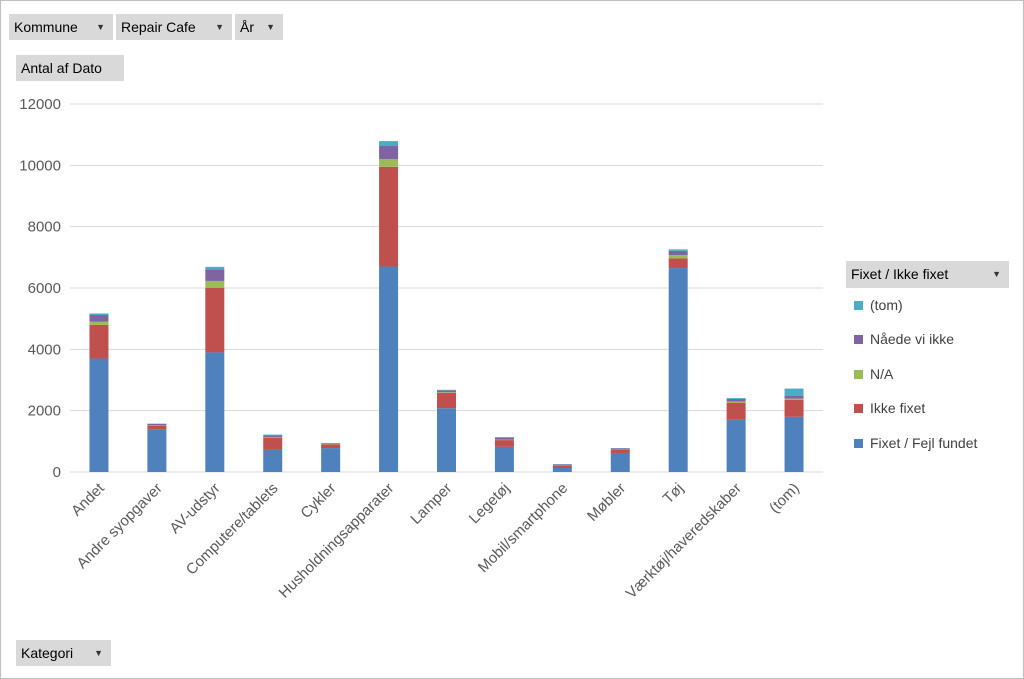  What do you see at coordinates (46, 27) in the screenshot?
I see `kommune-filter-label: Kommune` at bounding box center [46, 27].